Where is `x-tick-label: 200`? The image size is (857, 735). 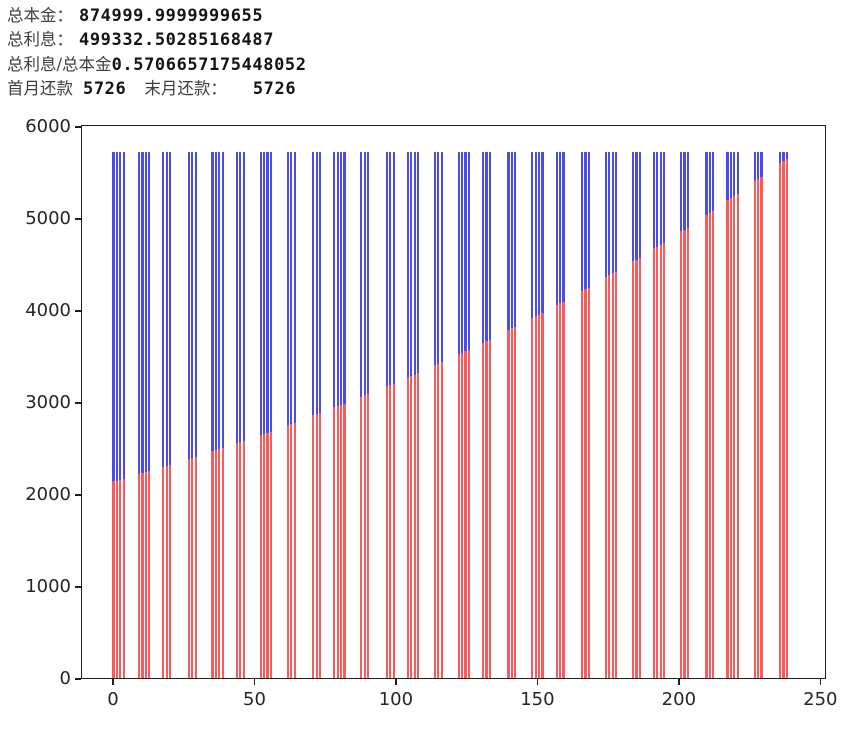 x-tick-label: 200 is located at coordinates (679, 699).